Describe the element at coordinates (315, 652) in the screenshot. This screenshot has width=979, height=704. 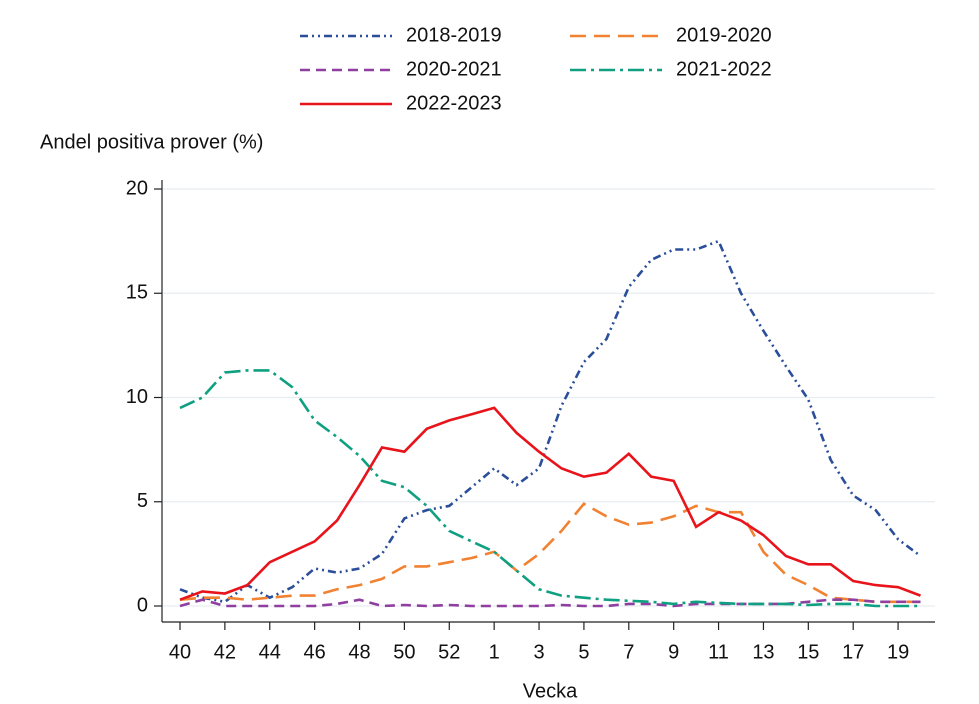
I see `x-tick-label: 46` at that location.